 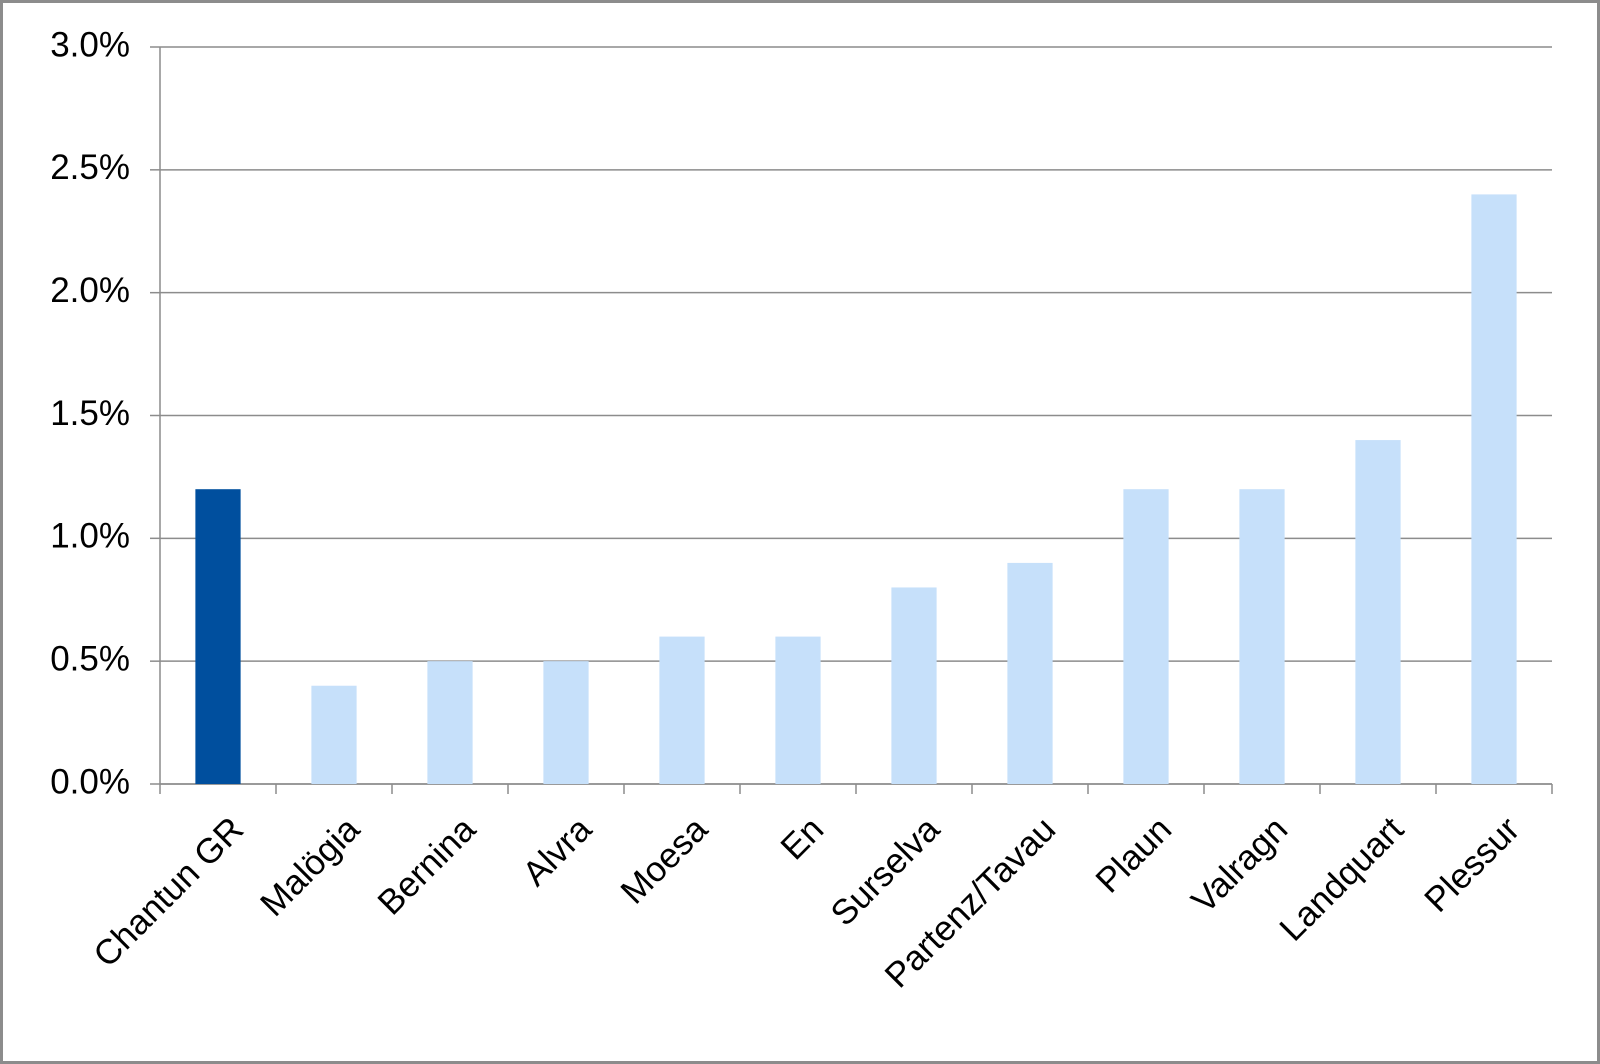 I want to click on y-tick-label: 2.5%, so click(x=90, y=167).